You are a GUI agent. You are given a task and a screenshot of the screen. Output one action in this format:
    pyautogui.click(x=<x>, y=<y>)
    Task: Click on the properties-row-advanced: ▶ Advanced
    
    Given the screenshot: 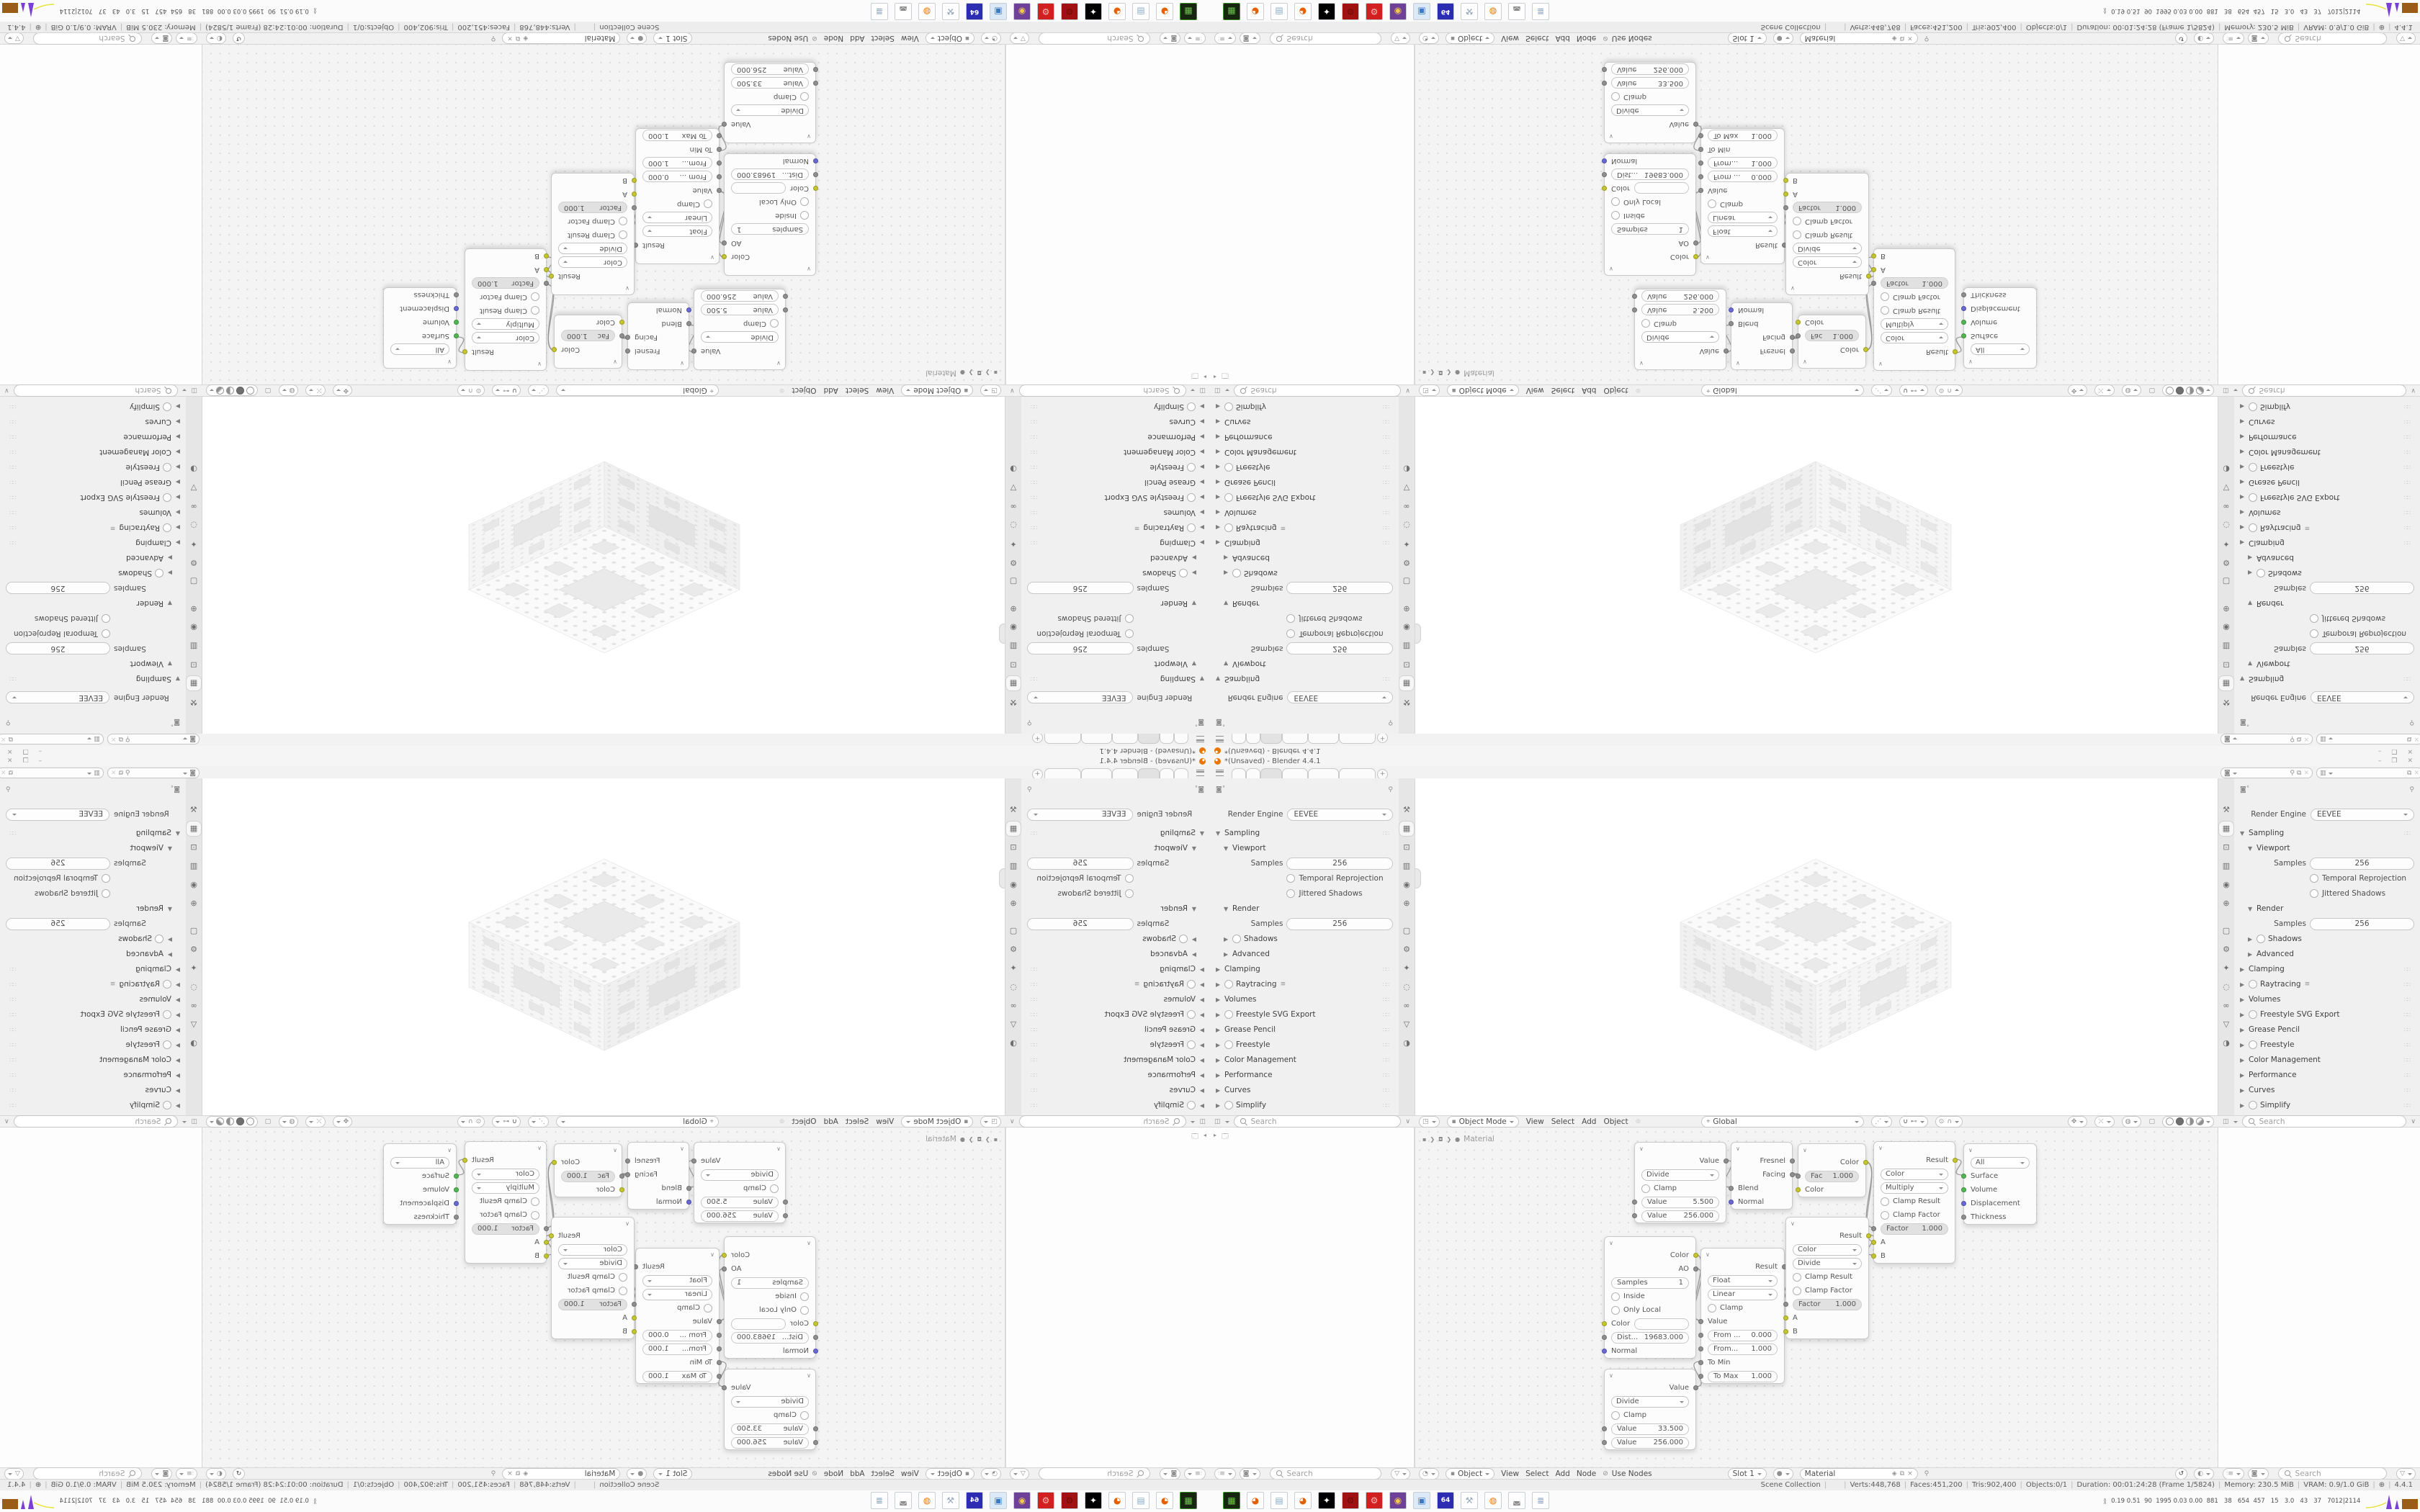 What is the action you would take?
    pyautogui.click(x=1115, y=954)
    